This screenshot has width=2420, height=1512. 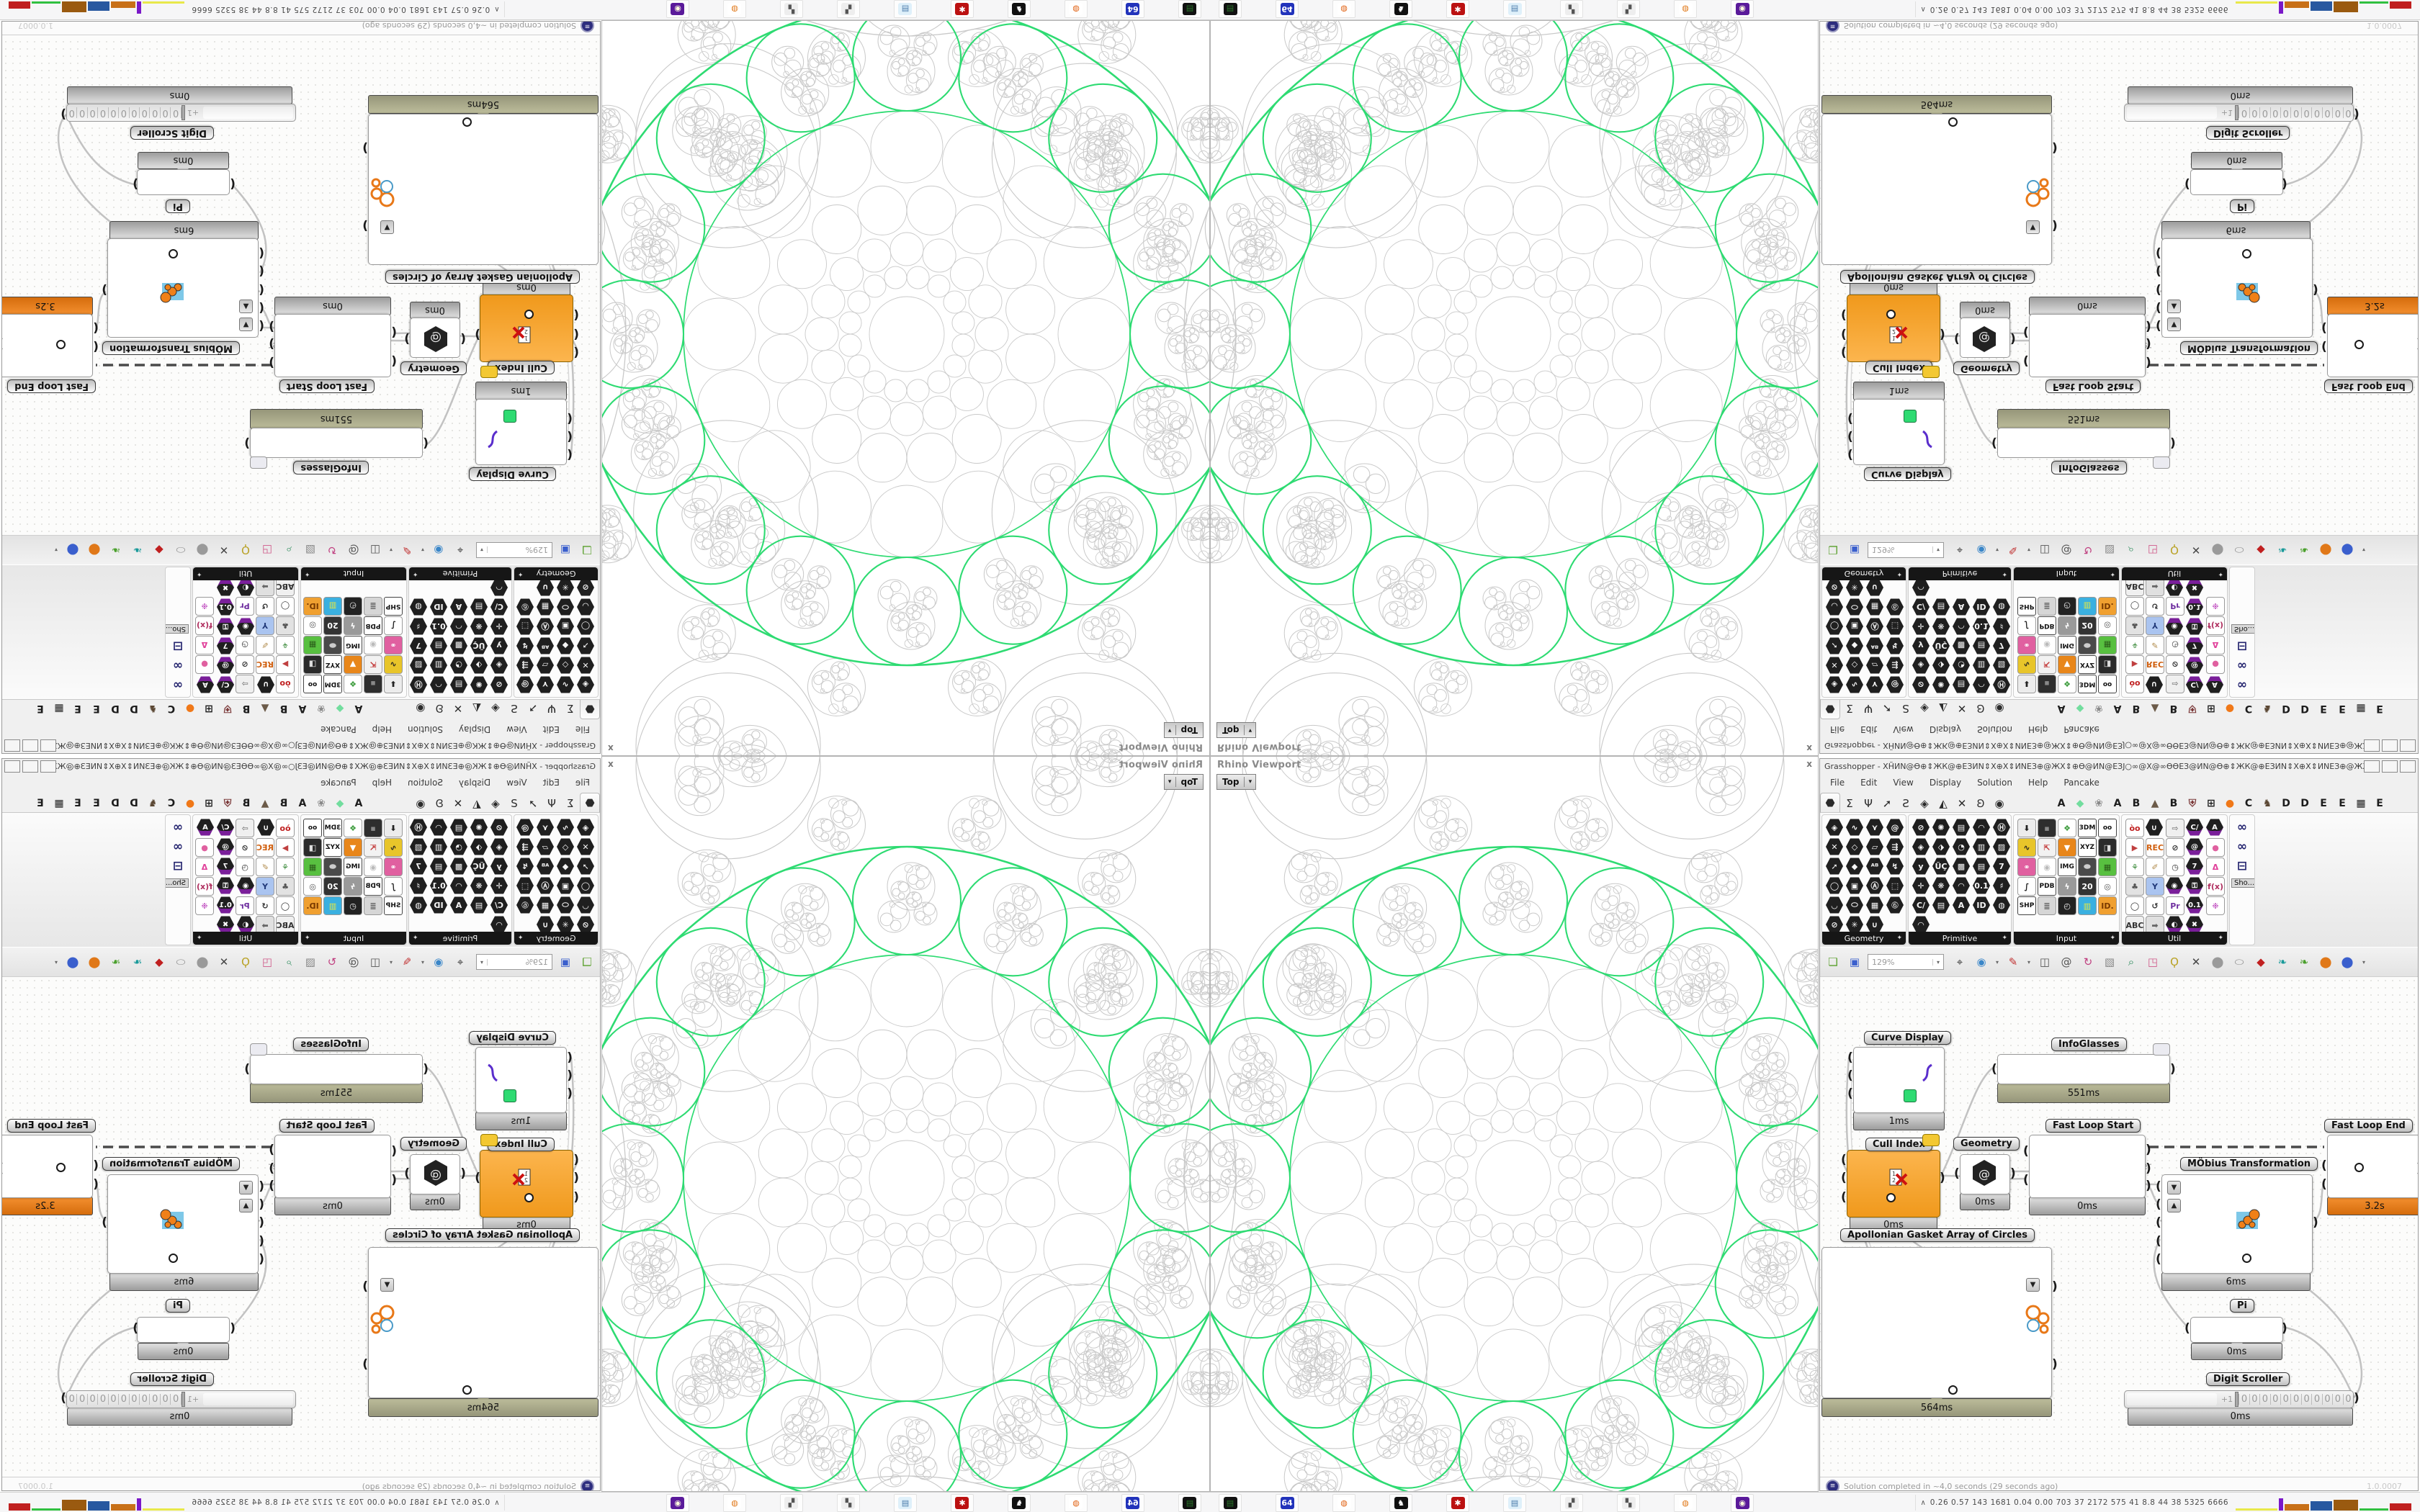 What do you see at coordinates (1076, 9) in the screenshot?
I see `taskbar-firefox-icon: ◍` at bounding box center [1076, 9].